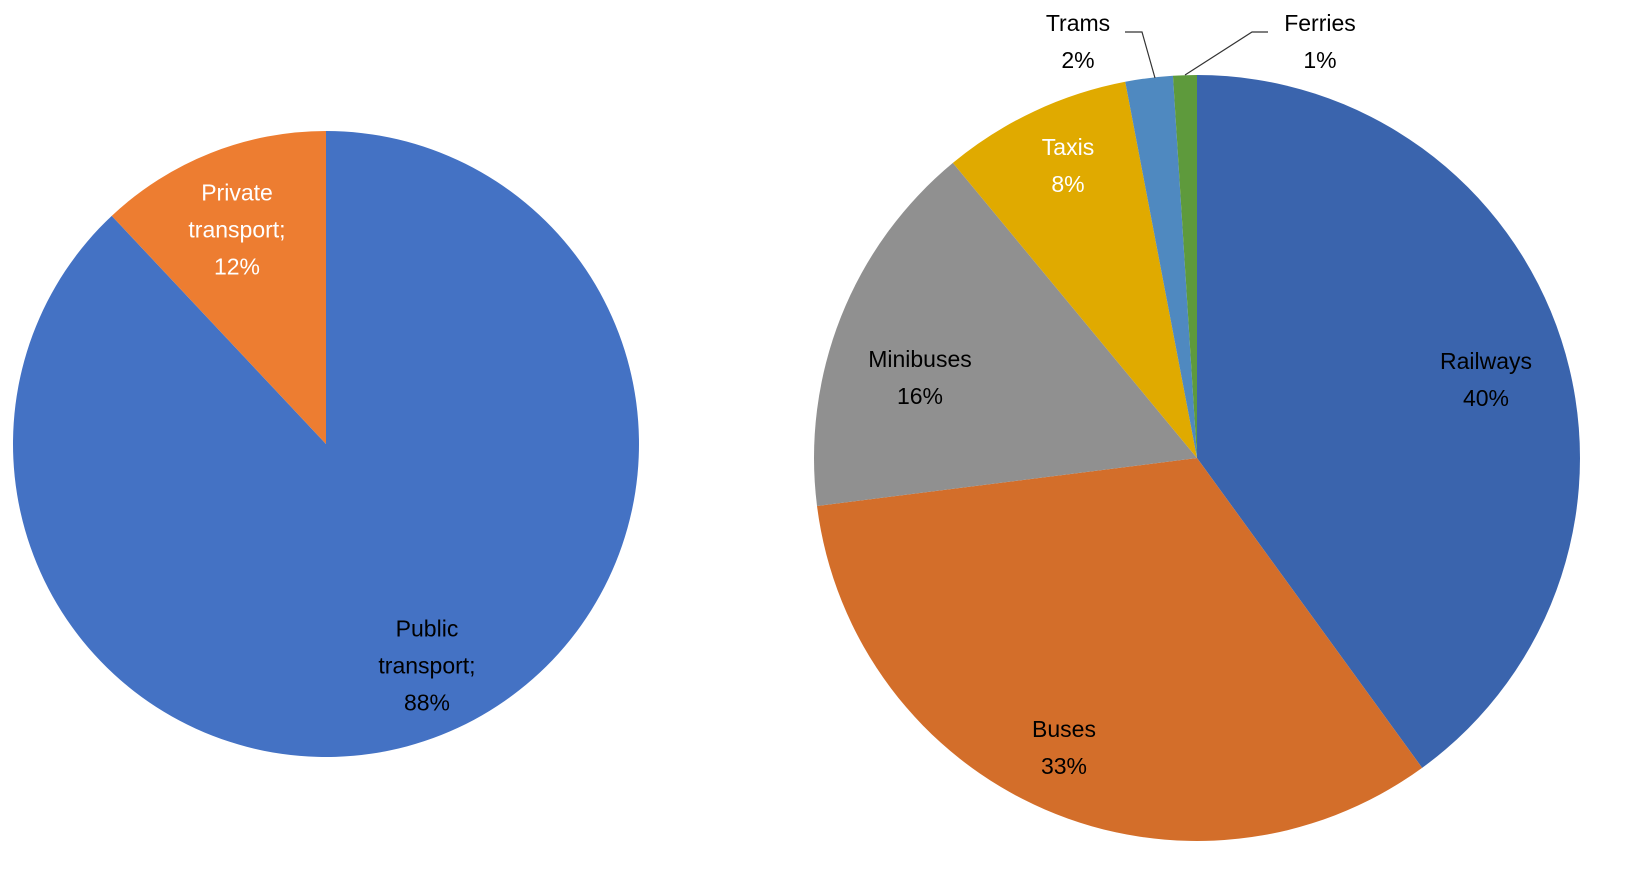 The width and height of the screenshot is (1652, 882). Describe the element at coordinates (1486, 361) in the screenshot. I see `slice-category: Railways` at that location.